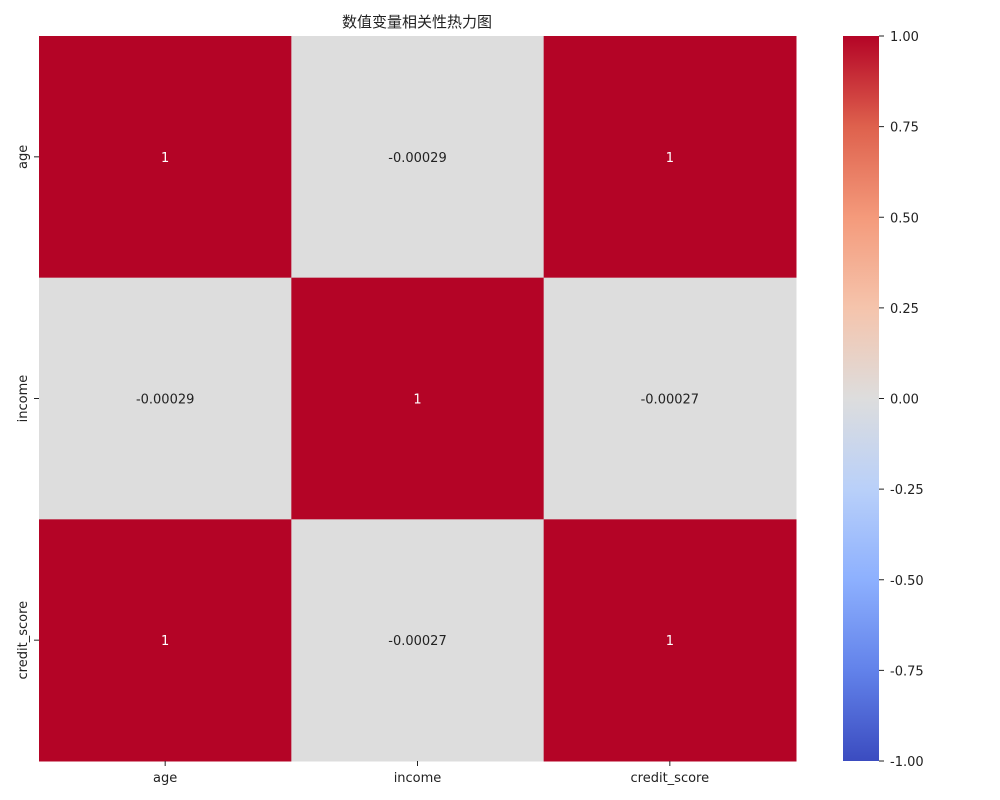  What do you see at coordinates (907, 671) in the screenshot?
I see `colorbar-tick-label: -0.75` at bounding box center [907, 671].